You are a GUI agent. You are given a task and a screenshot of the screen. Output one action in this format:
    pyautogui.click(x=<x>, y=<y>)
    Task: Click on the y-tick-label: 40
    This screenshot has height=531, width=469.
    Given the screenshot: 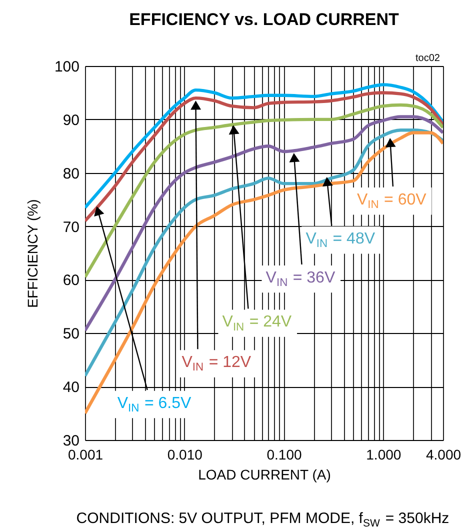 What is the action you would take?
    pyautogui.click(x=71, y=387)
    